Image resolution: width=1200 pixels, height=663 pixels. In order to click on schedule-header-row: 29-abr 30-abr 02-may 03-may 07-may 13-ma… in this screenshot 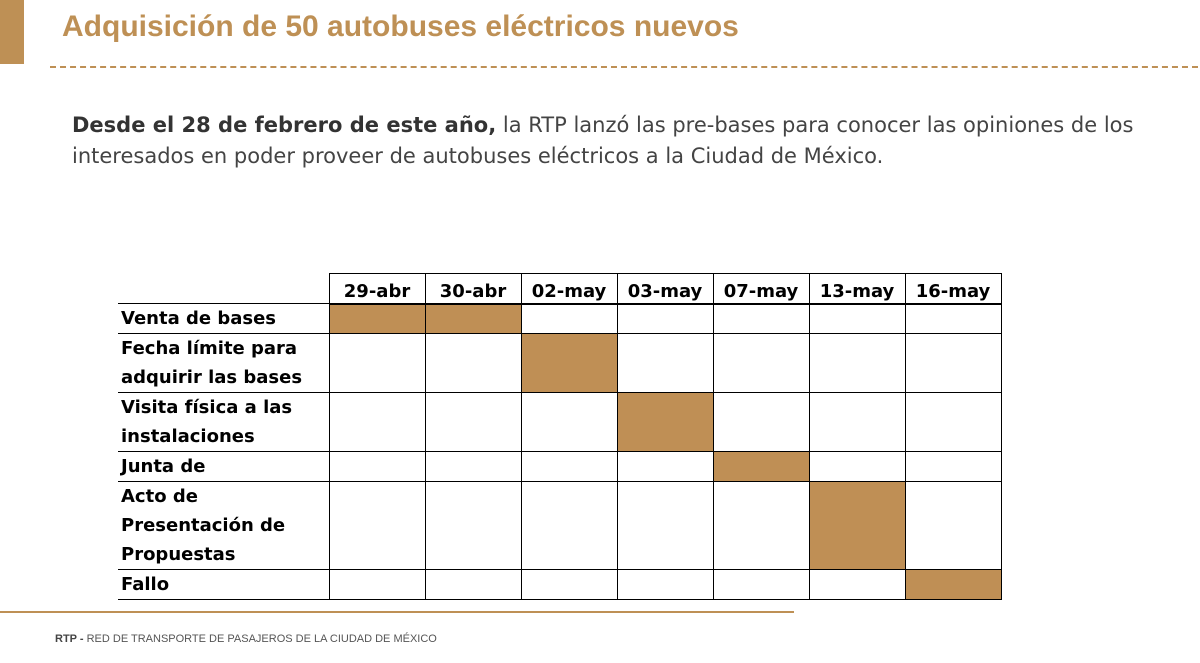, I will do `click(560, 289)`.